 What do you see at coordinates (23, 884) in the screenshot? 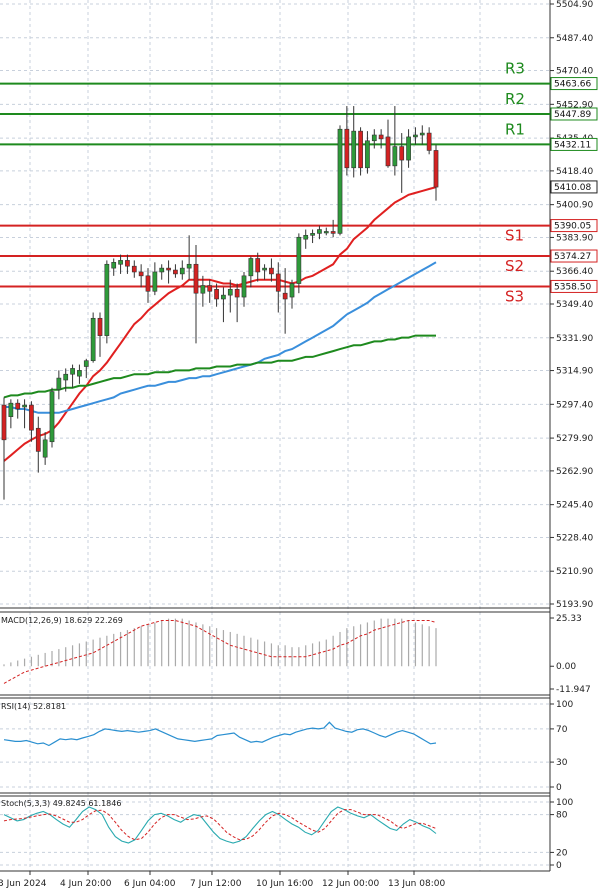
I see `time-tick-label: 3 Jun 2024` at bounding box center [23, 884].